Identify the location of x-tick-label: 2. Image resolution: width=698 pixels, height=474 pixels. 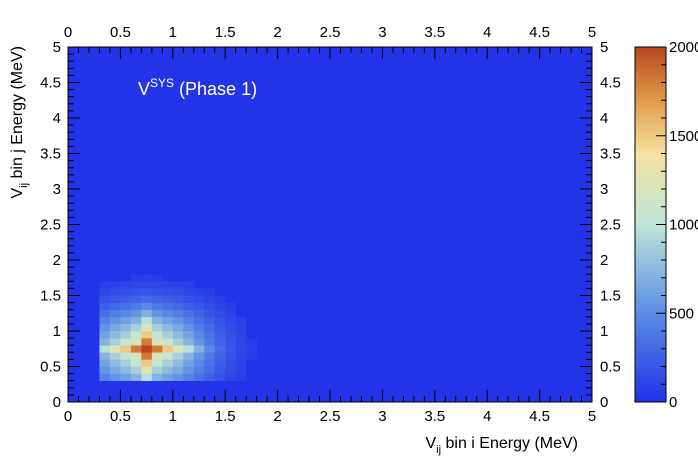
(277, 416).